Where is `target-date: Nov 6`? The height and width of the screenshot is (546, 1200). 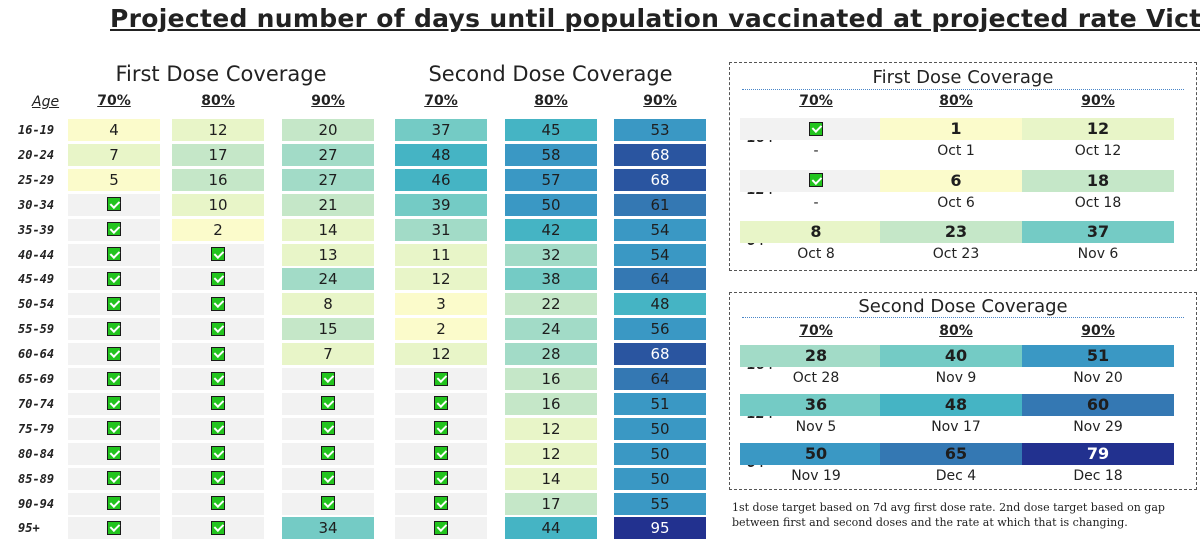
target-date: Nov 6 is located at coordinates (1098, 254).